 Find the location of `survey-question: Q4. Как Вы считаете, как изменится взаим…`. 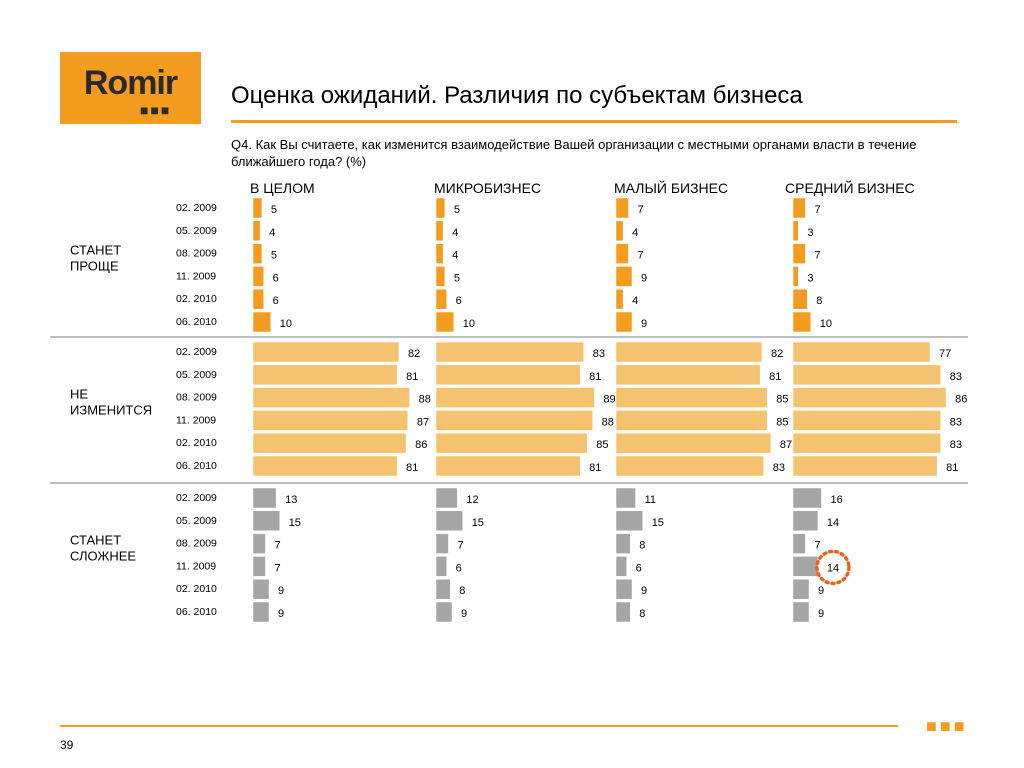

survey-question: Q4. Как Вы считаете, как изменится взаим… is located at coordinates (574, 153).